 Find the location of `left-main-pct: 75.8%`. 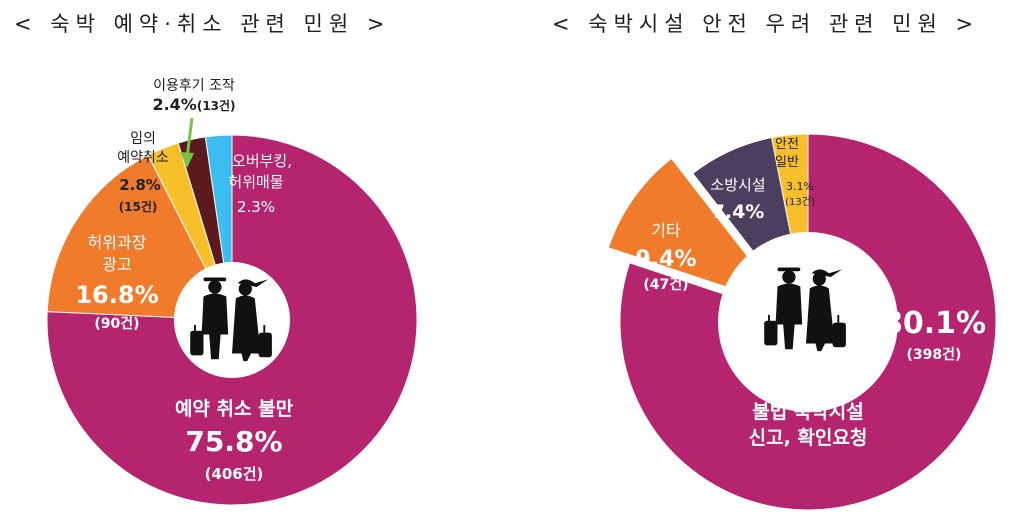

left-main-pct: 75.8% is located at coordinates (233, 441).